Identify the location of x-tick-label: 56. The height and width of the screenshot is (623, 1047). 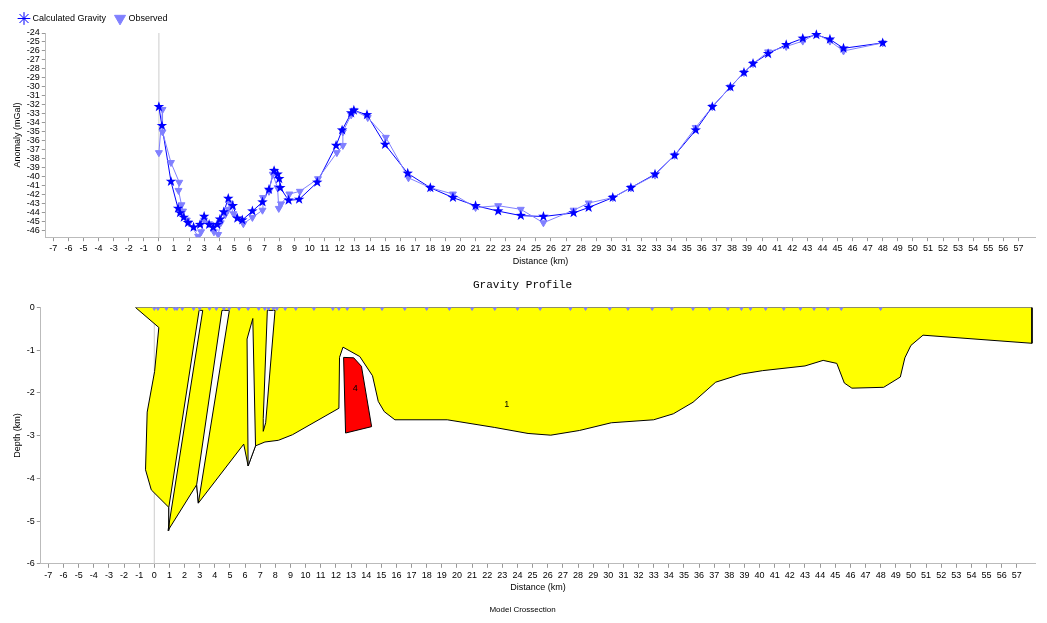
(1001, 574).